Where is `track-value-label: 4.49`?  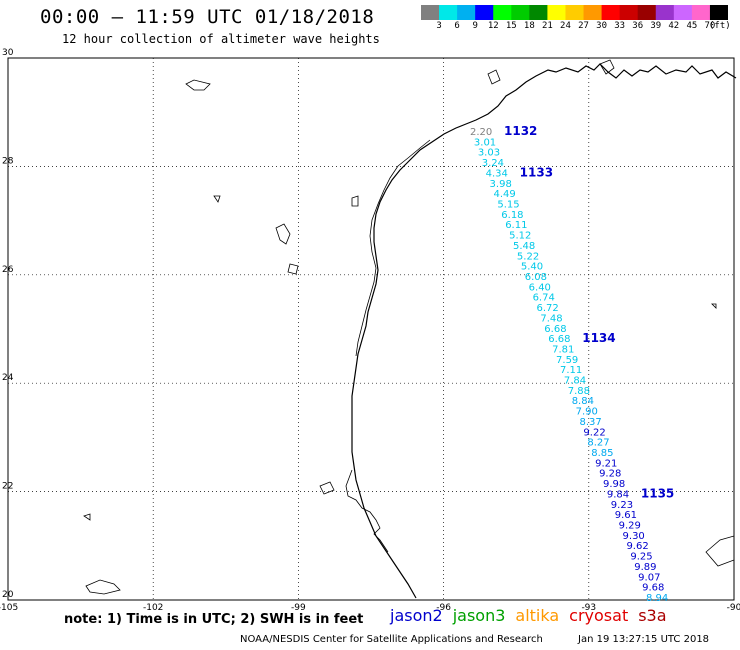
track-value-label: 4.49 is located at coordinates (504, 194).